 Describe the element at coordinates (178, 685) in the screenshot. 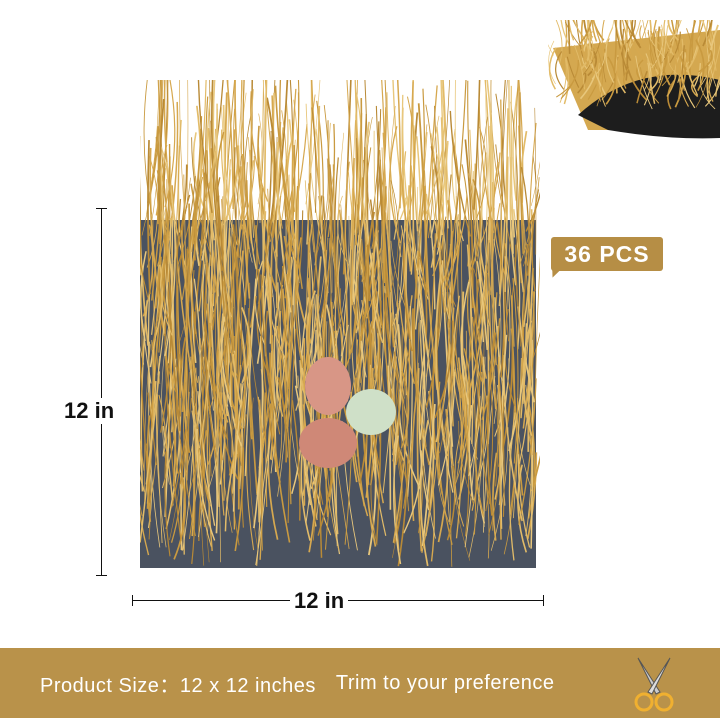

I see `size-text: Product Size：12 x 12 inches` at that location.